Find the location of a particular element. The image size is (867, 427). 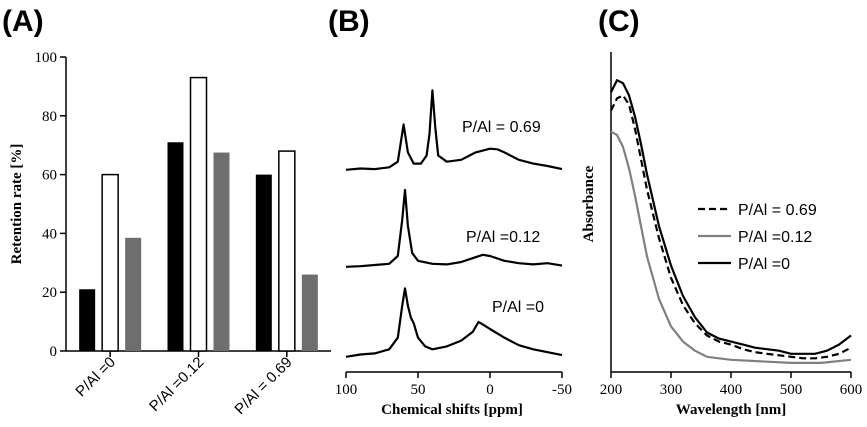

x-tick-label: -50 is located at coordinates (562, 390).